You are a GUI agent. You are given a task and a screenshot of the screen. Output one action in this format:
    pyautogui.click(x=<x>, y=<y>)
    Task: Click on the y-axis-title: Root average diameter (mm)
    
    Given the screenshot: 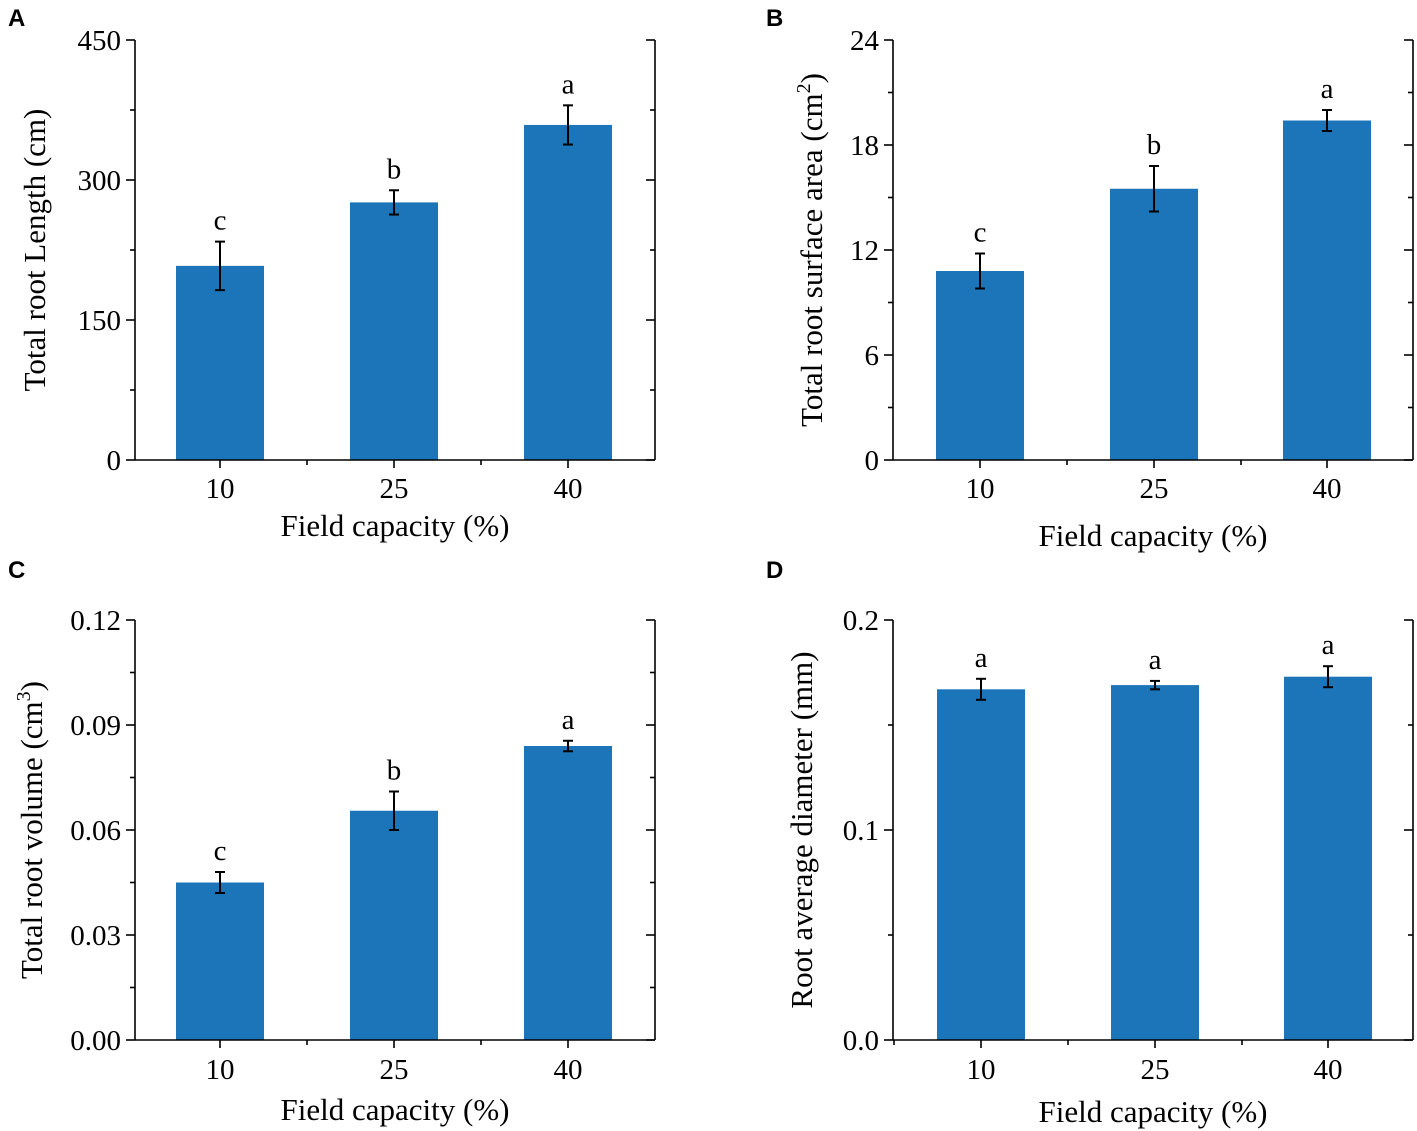 What is the action you would take?
    pyautogui.click(x=801, y=829)
    